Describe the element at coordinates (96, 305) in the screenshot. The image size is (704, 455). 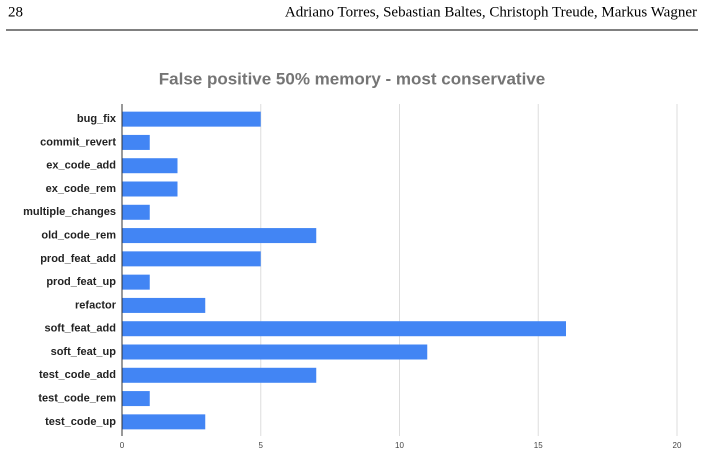
I see `y-tick-label: refactor` at that location.